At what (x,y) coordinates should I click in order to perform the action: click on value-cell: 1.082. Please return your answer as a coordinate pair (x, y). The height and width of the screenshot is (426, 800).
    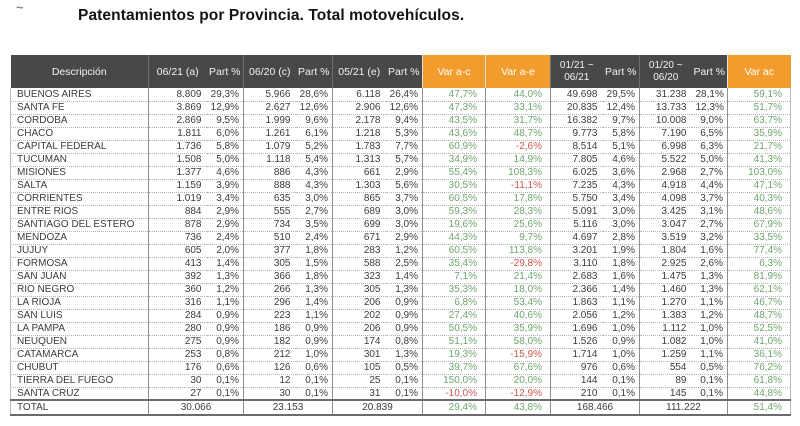
    Looking at the image, I should click on (665, 342).